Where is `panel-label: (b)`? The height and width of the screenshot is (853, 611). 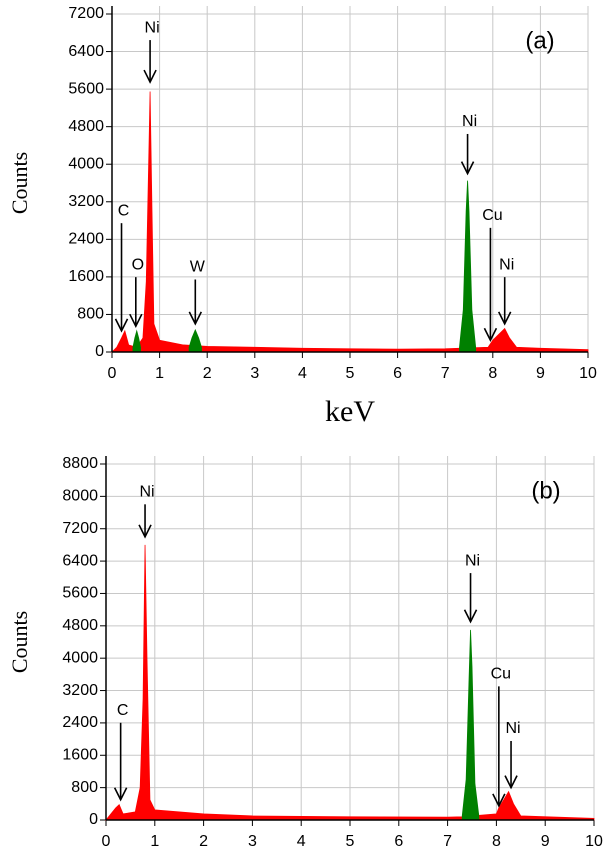
panel-label: (b) is located at coordinates (545, 490).